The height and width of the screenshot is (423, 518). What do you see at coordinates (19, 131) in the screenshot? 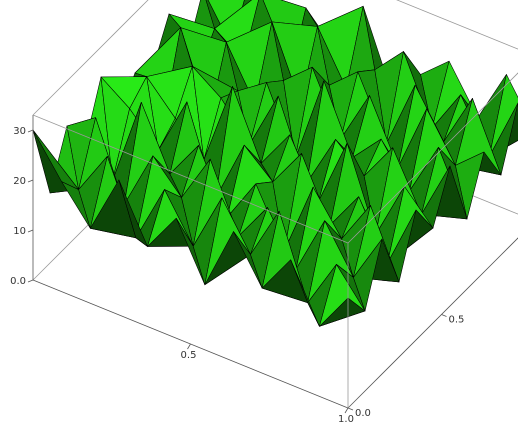
I see `z-tick-label: 30` at bounding box center [19, 131].